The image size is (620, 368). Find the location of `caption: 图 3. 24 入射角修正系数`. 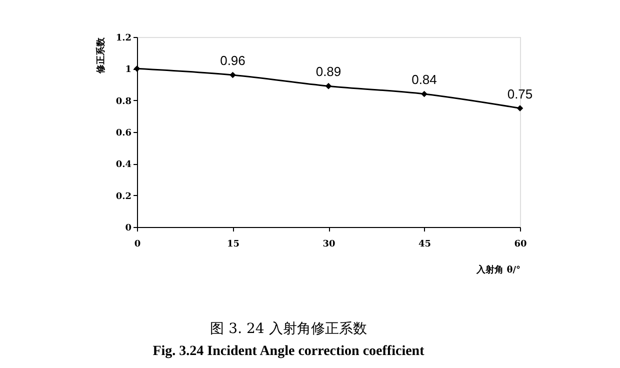

caption: 图 3. 24 入射角修正系数 is located at coordinates (288, 329).